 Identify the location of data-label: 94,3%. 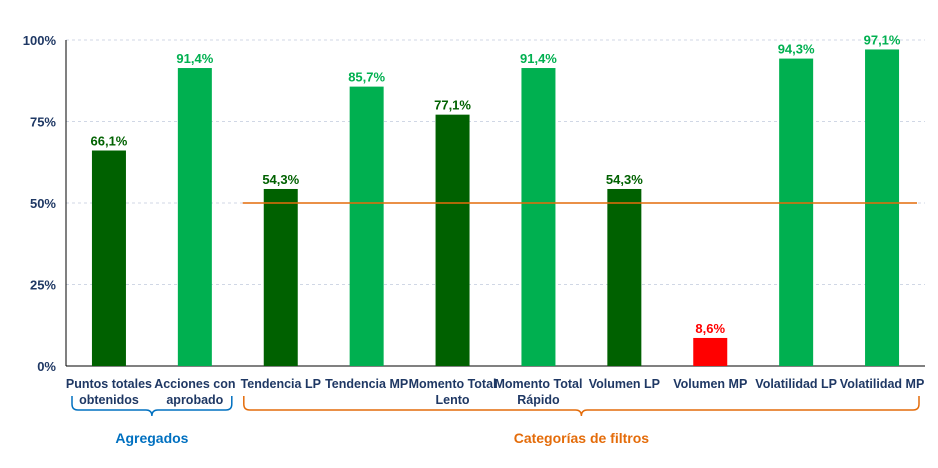
(796, 49).